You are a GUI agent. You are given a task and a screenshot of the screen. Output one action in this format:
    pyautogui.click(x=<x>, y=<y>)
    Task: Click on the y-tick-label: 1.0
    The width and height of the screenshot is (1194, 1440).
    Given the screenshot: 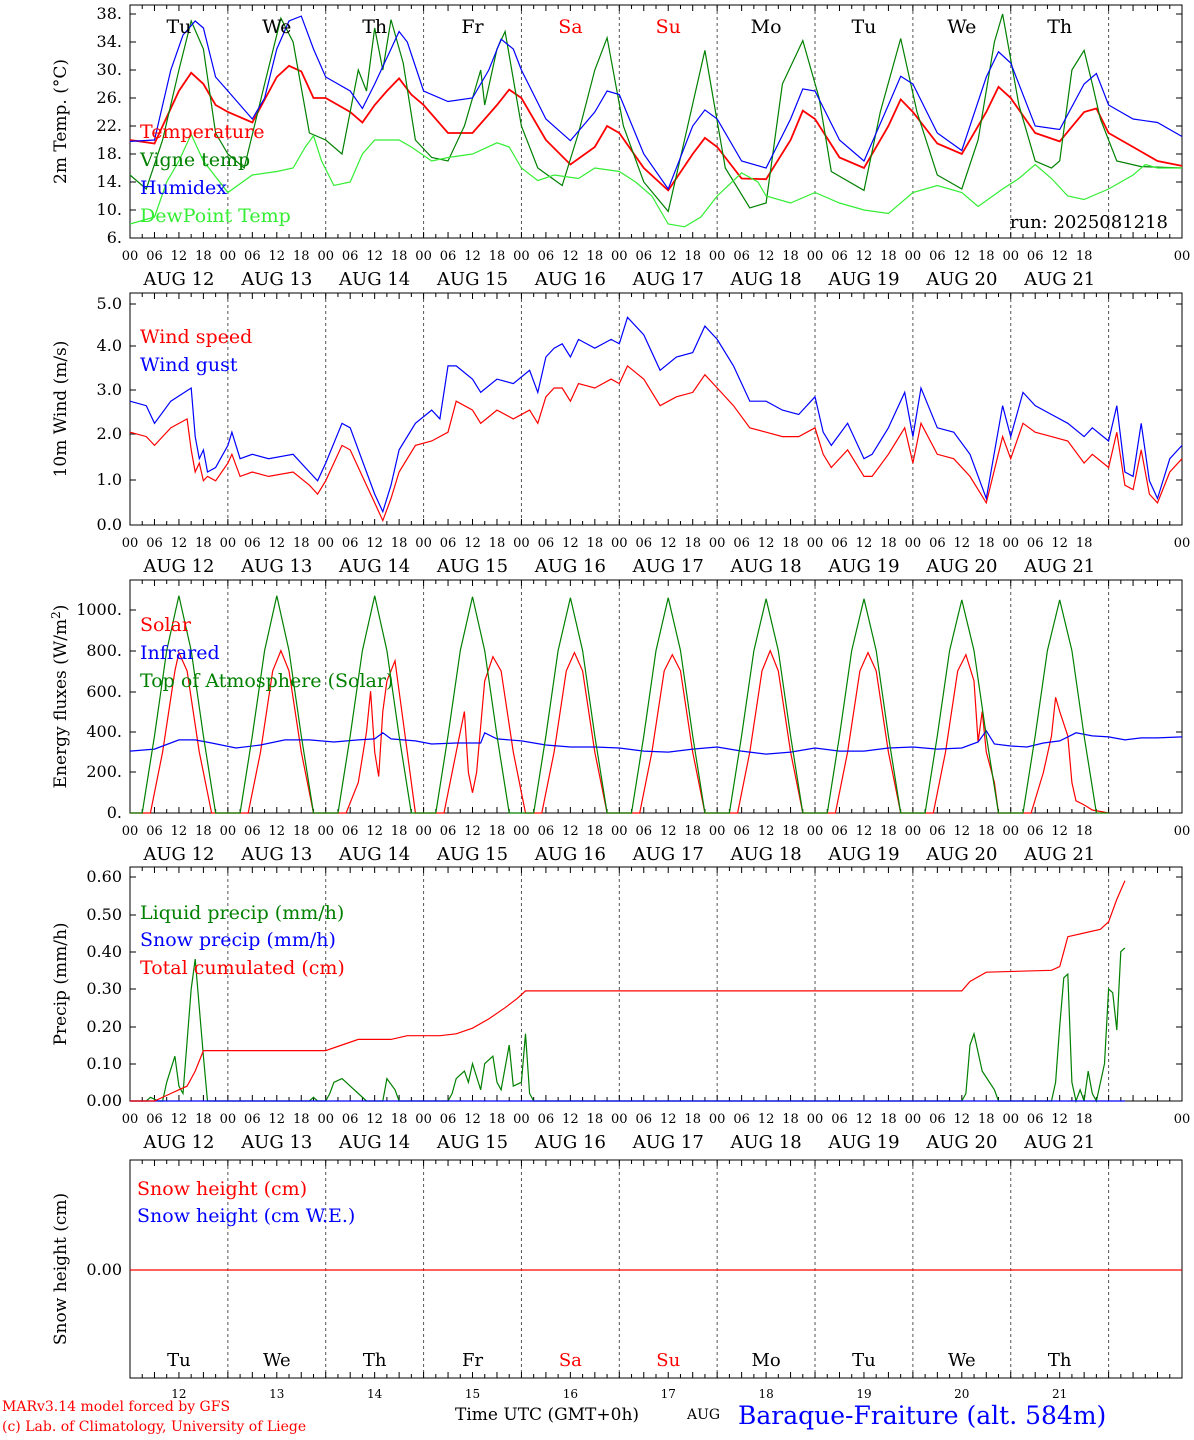 What is the action you would take?
    pyautogui.click(x=109, y=479)
    